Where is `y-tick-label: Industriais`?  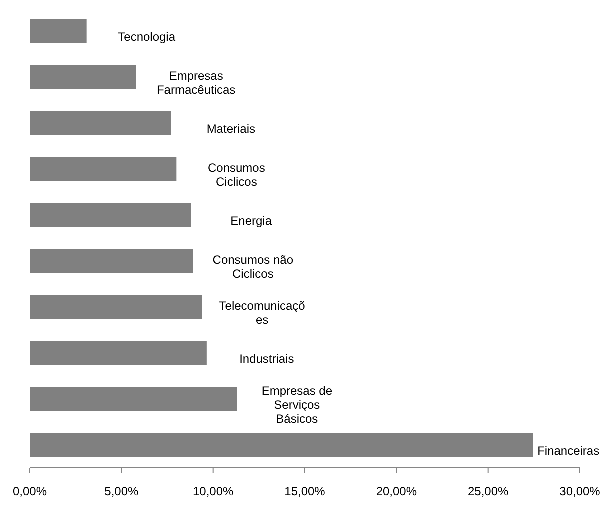
y-tick-label: Industriais is located at coordinates (267, 359).